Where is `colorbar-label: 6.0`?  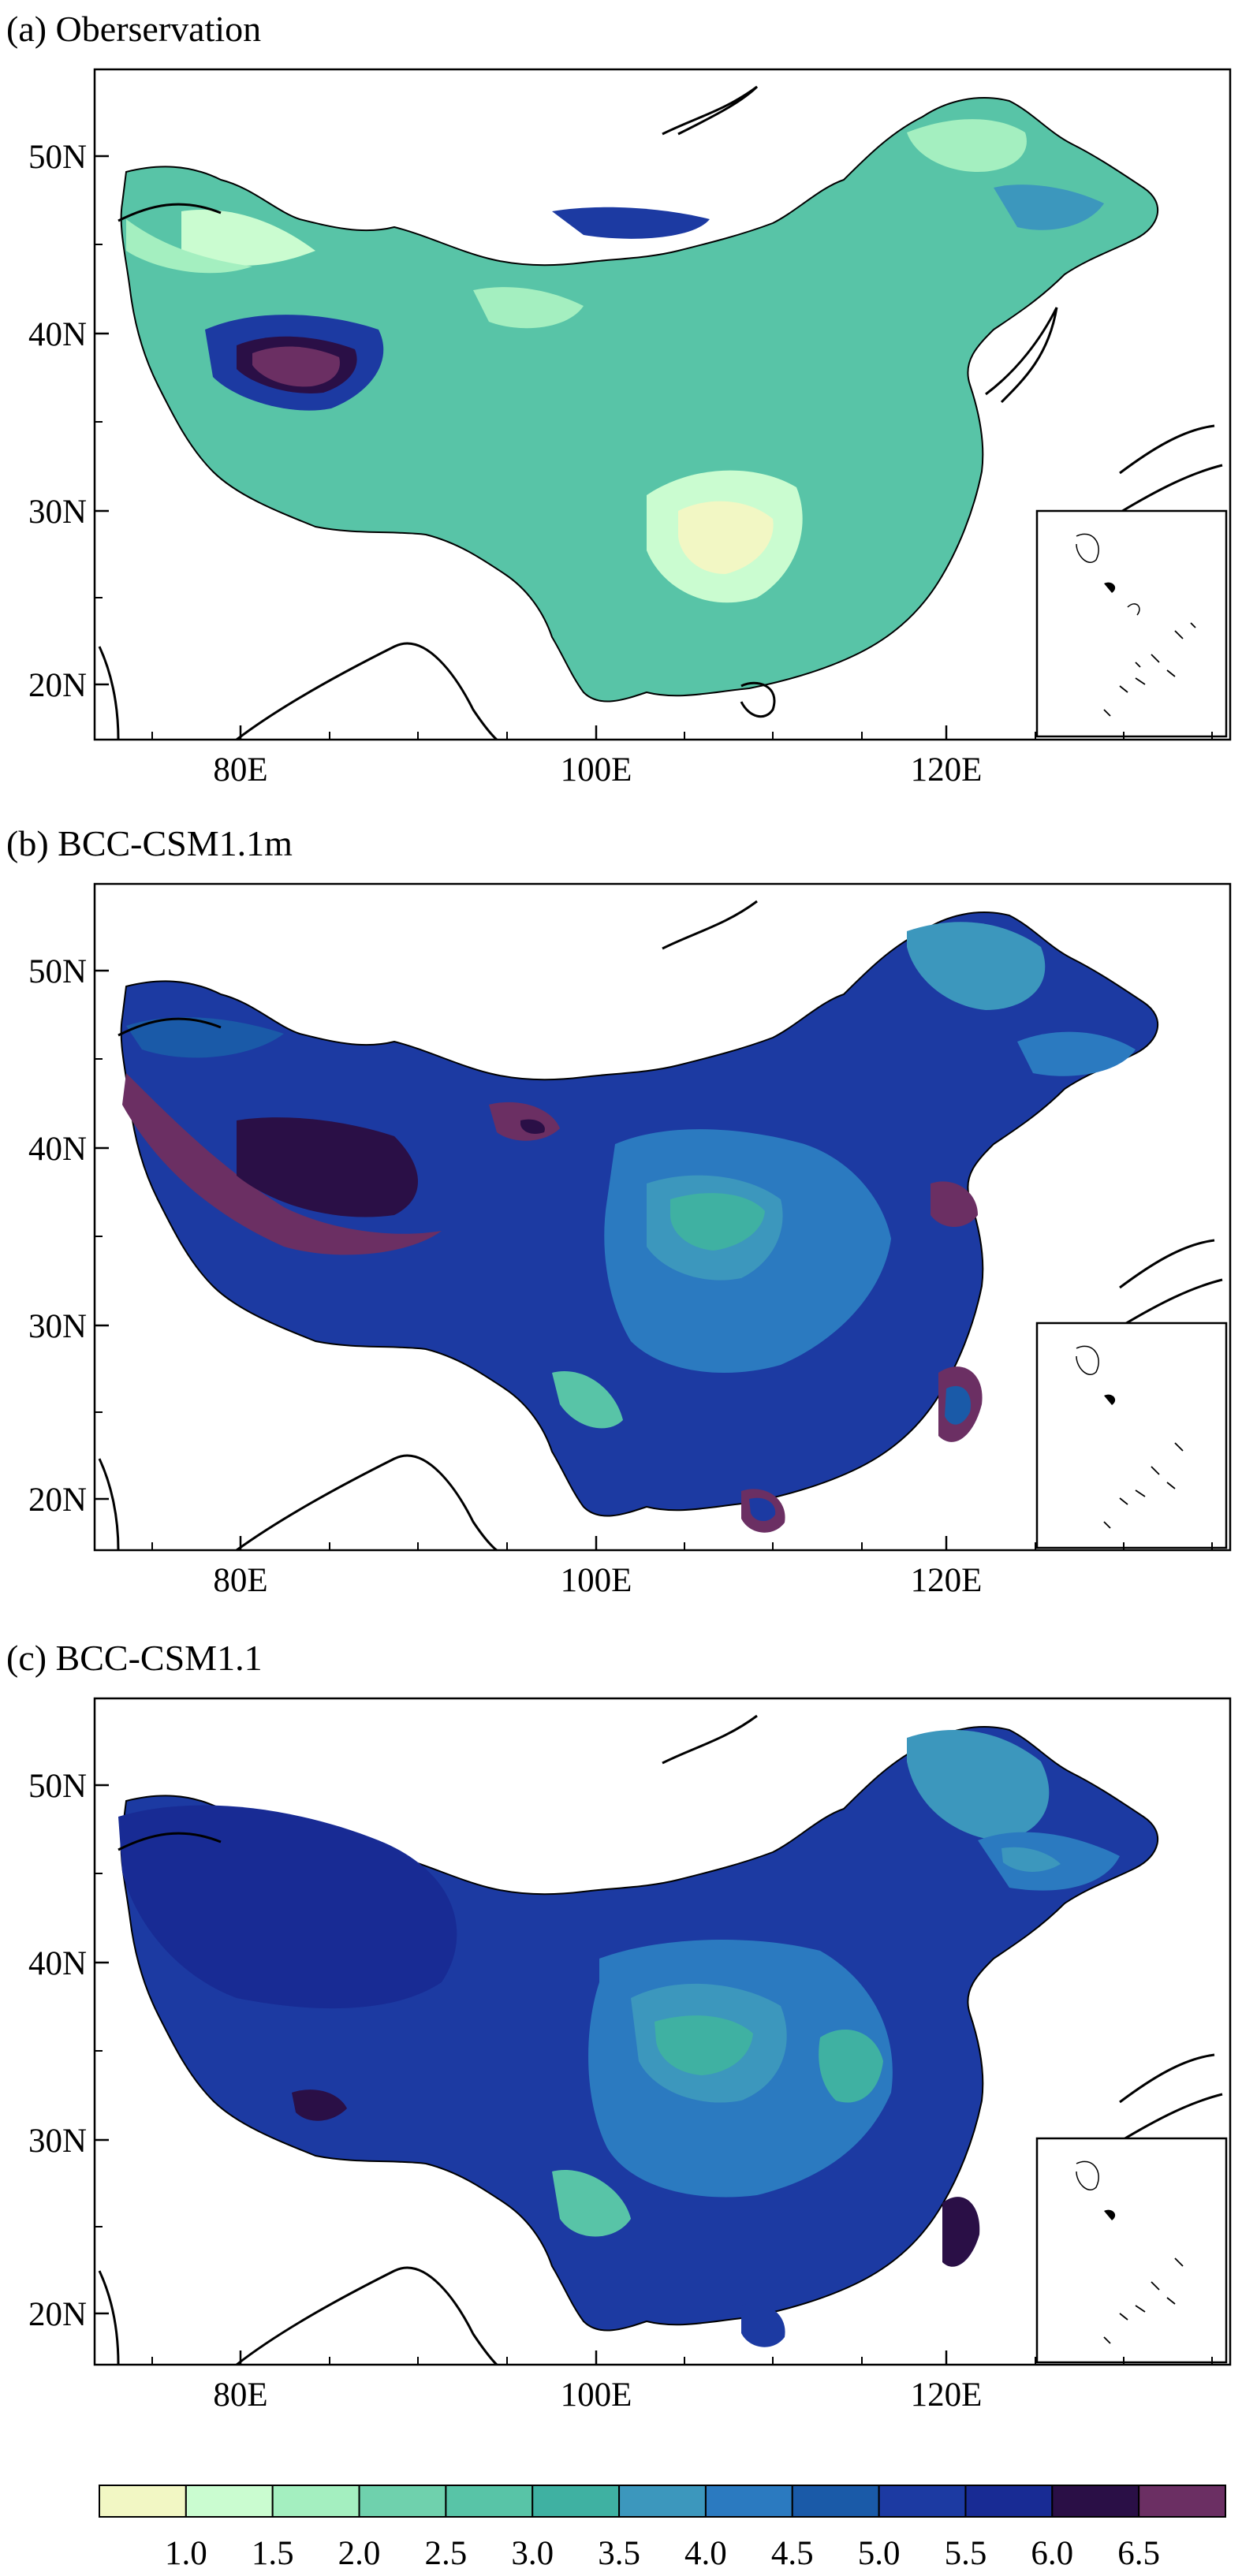 colorbar-label: 6.0 is located at coordinates (1052, 2553).